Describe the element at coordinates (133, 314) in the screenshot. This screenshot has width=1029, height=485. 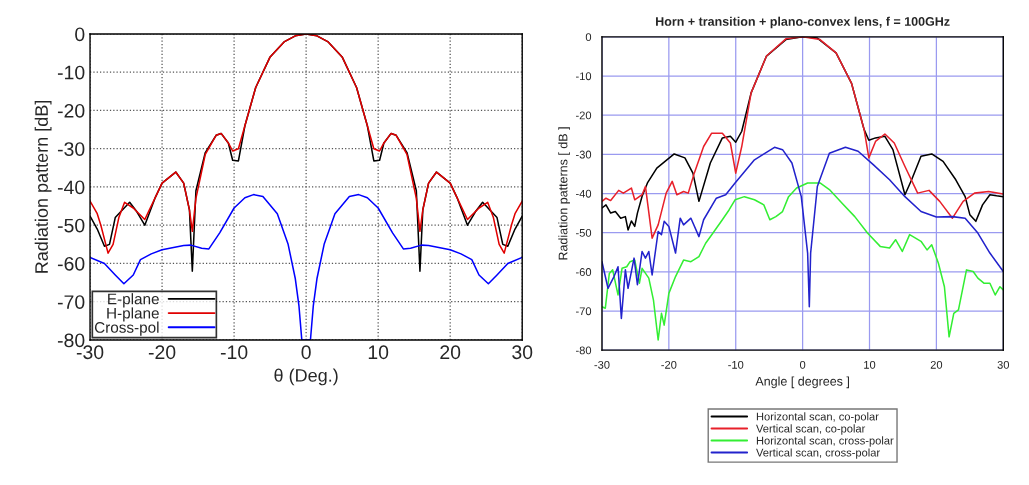
I see `legend-label: H-plane` at that location.